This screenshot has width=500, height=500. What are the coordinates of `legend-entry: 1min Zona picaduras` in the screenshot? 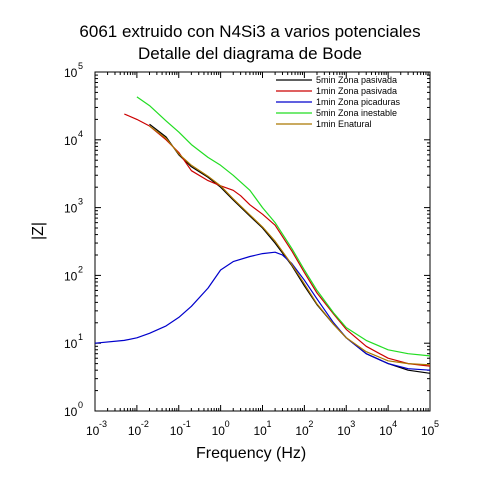 It's located at (358, 102).